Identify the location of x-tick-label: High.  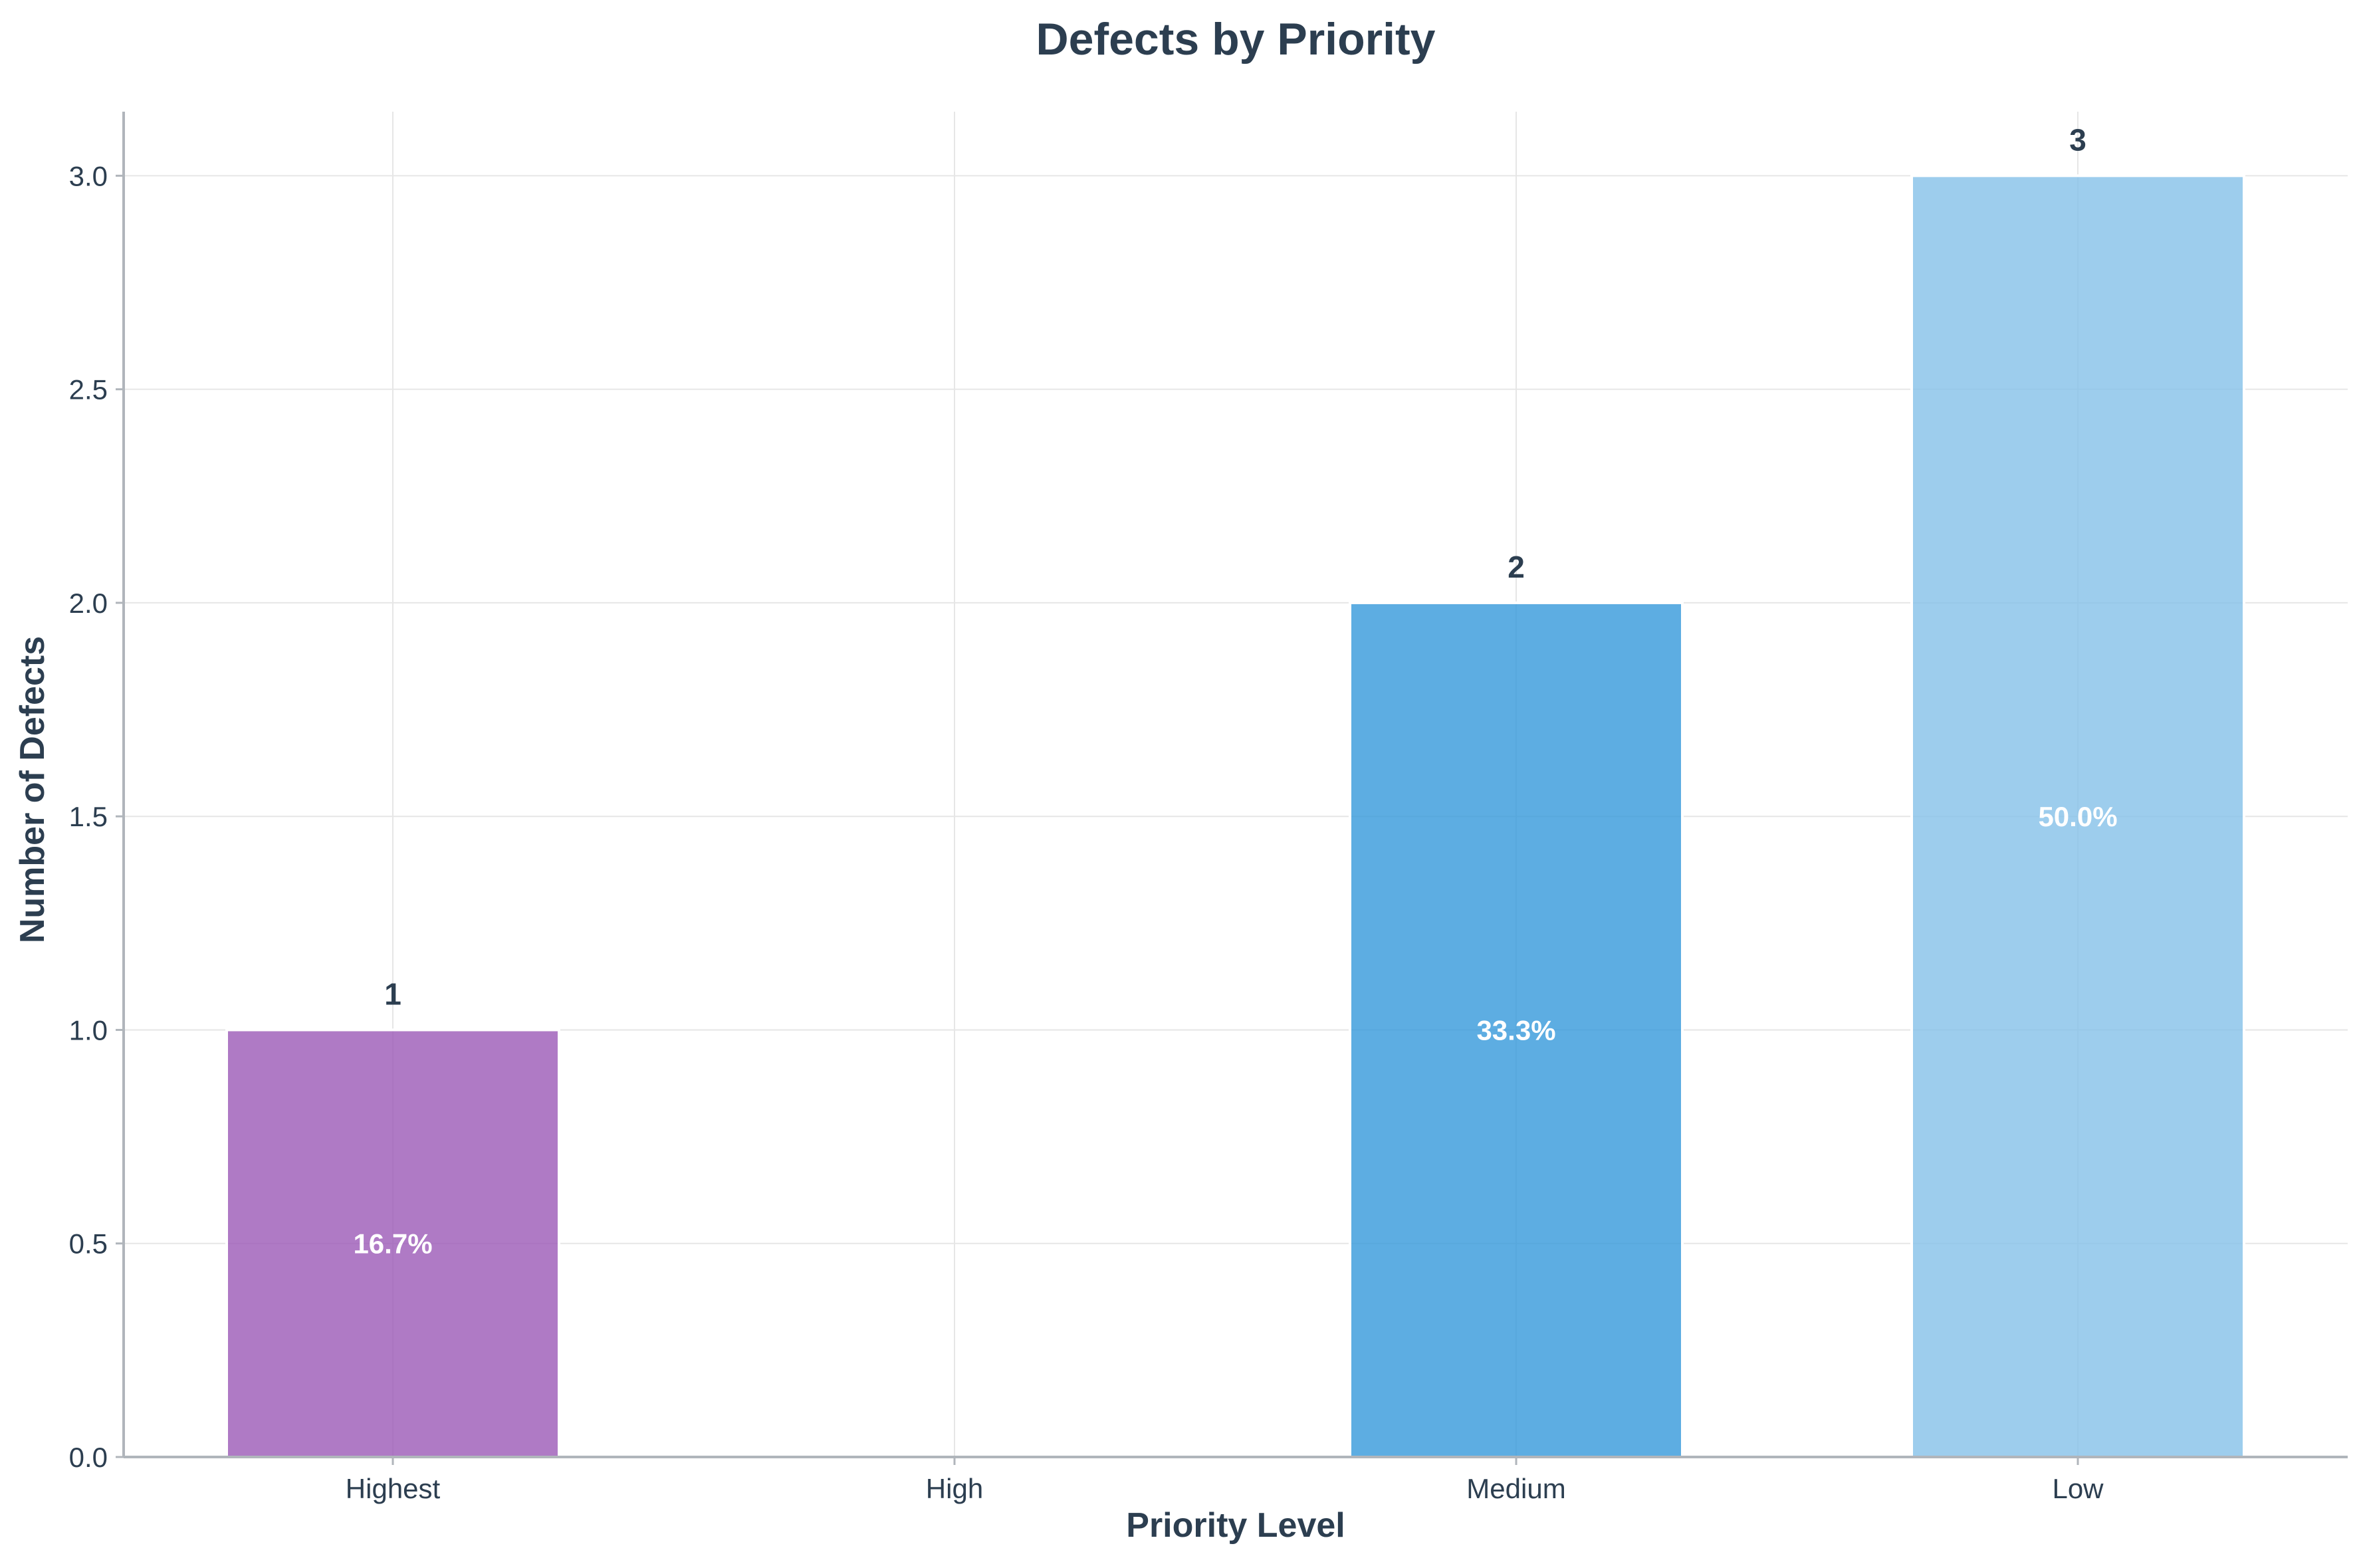
(955, 1488).